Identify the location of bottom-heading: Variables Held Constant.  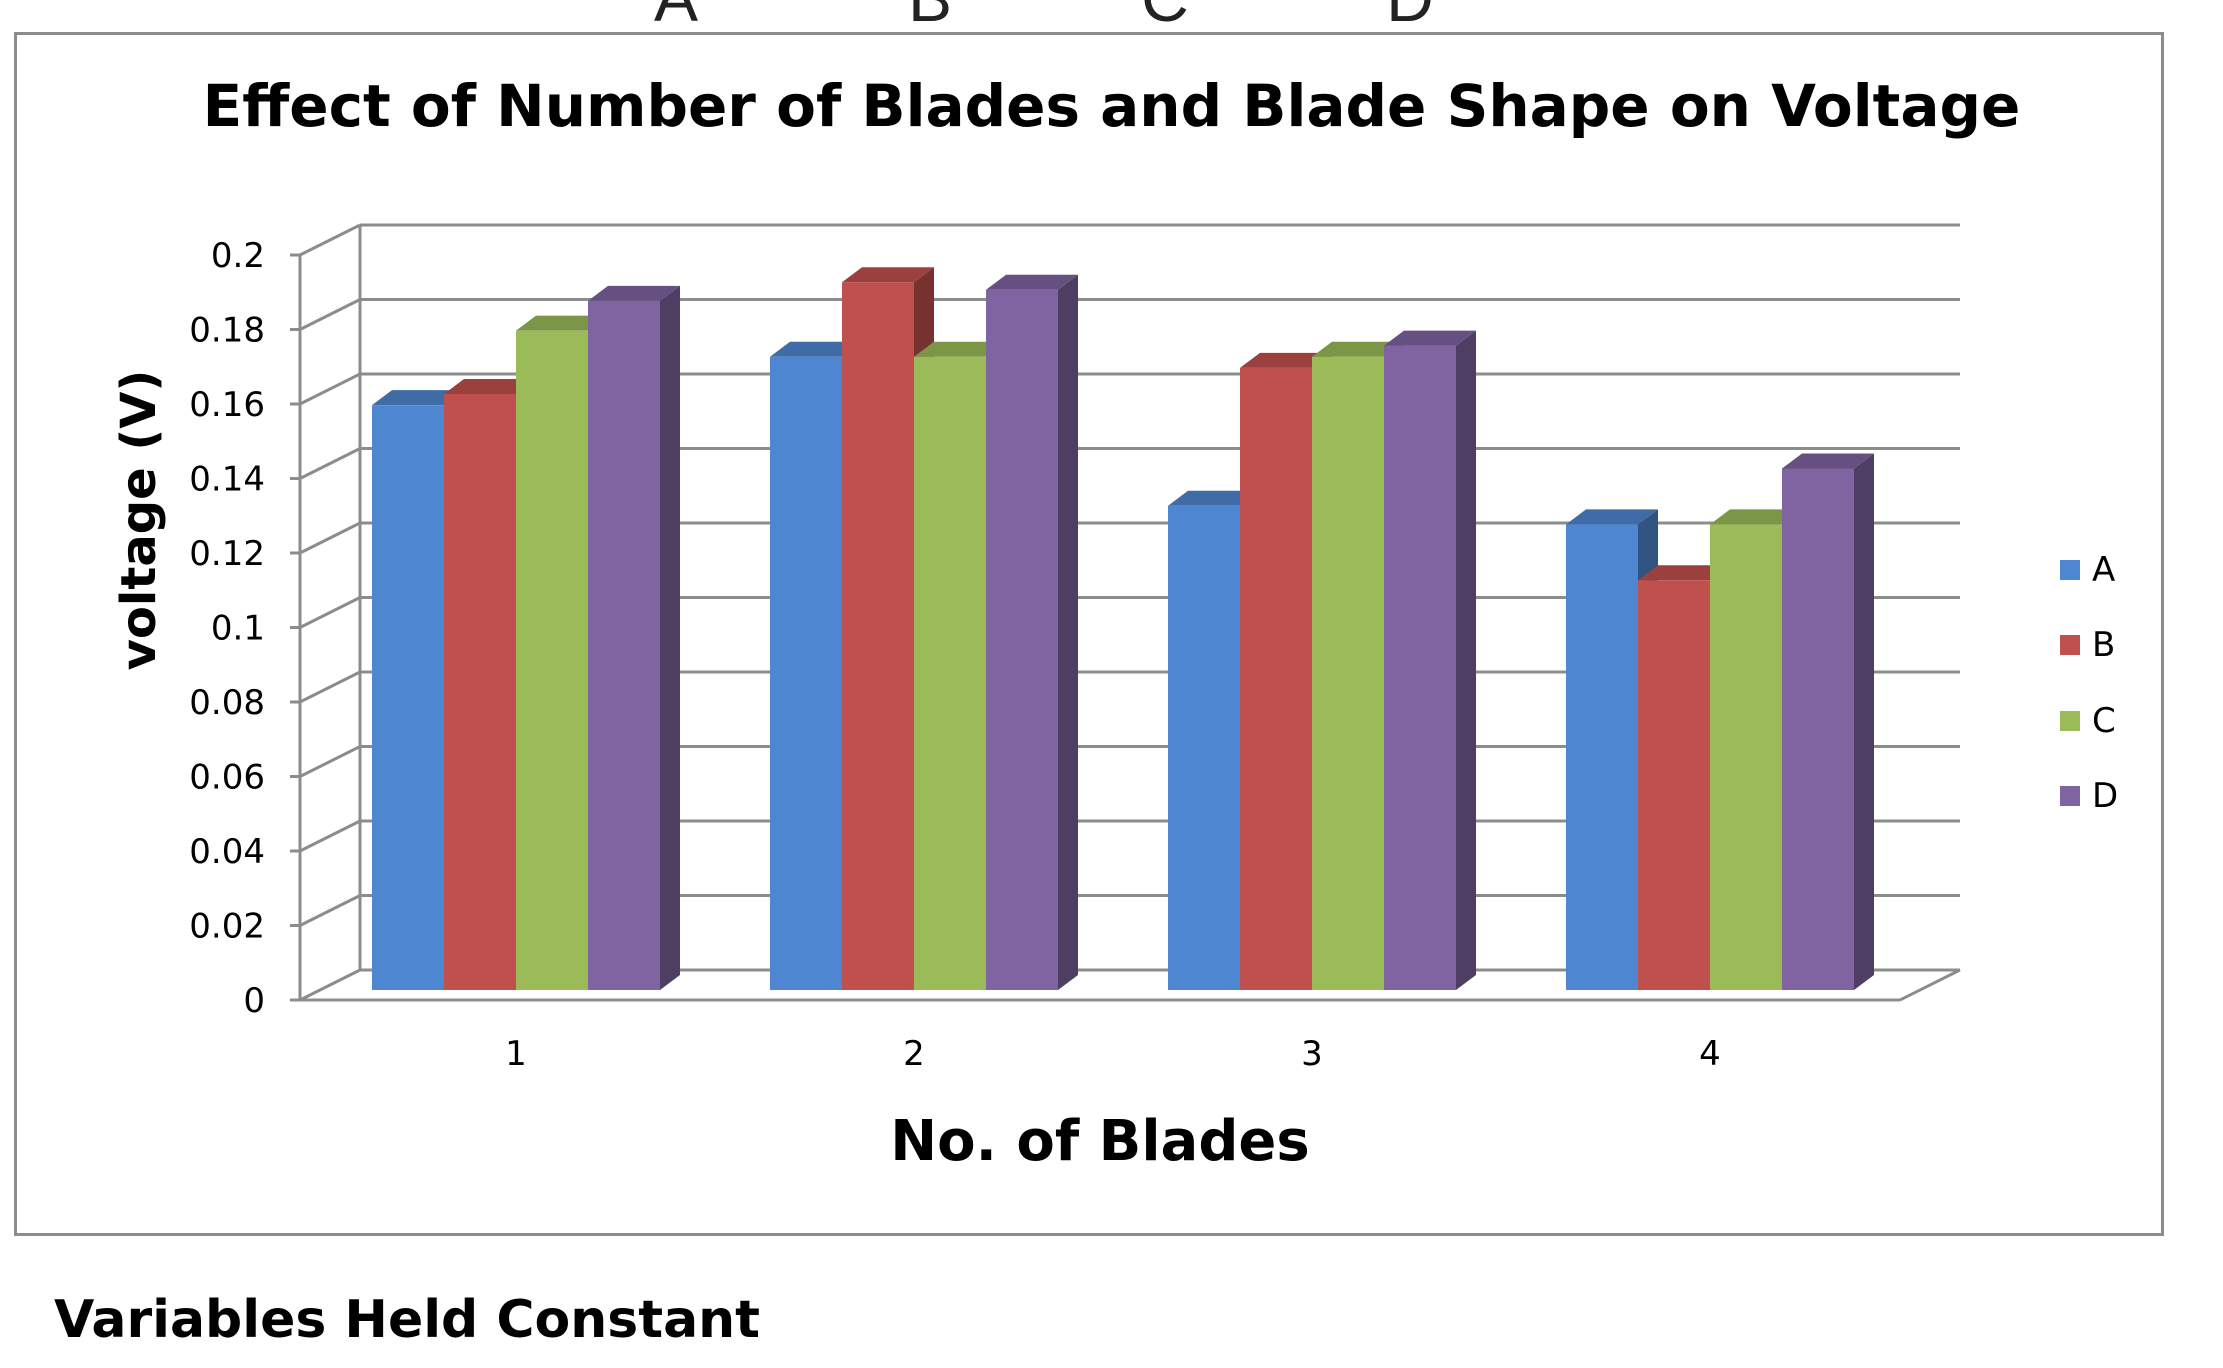
(407, 1320).